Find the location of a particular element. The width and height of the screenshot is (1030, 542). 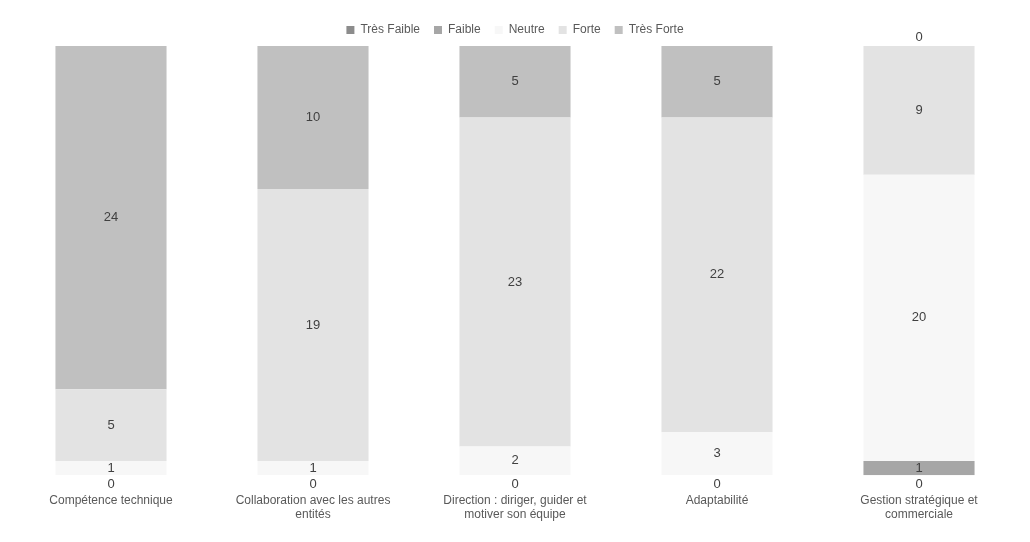

data-label: 24 is located at coordinates (111, 217).